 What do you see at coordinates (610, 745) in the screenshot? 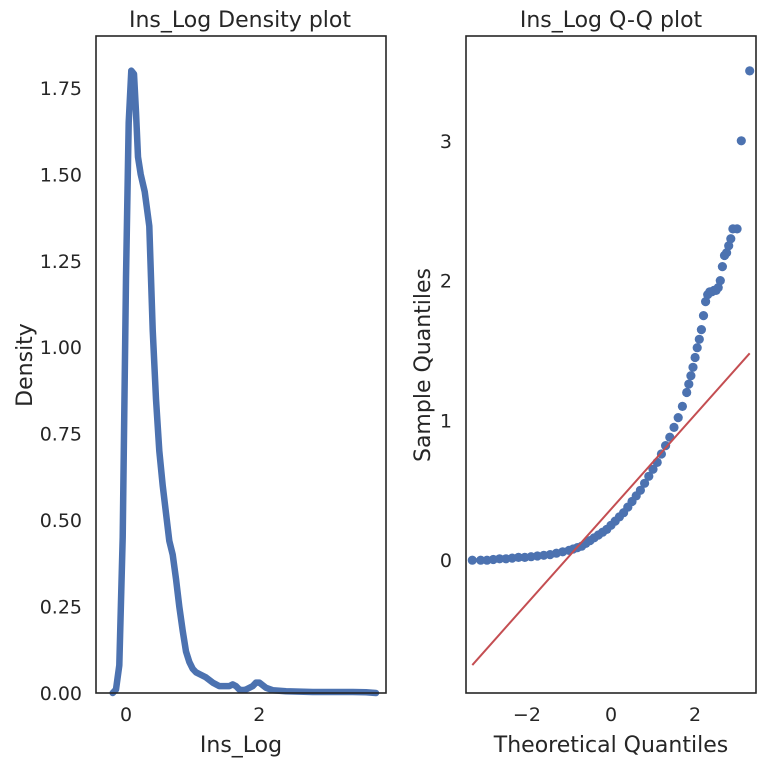
I see `qq-x-label: Theoretical Quantiles` at bounding box center [610, 745].